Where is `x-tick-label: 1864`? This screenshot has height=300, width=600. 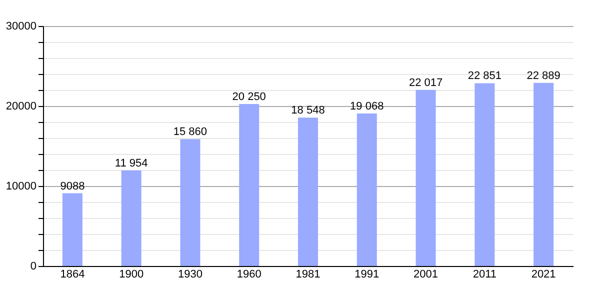 x-tick-label: 1864 is located at coordinates (72, 274).